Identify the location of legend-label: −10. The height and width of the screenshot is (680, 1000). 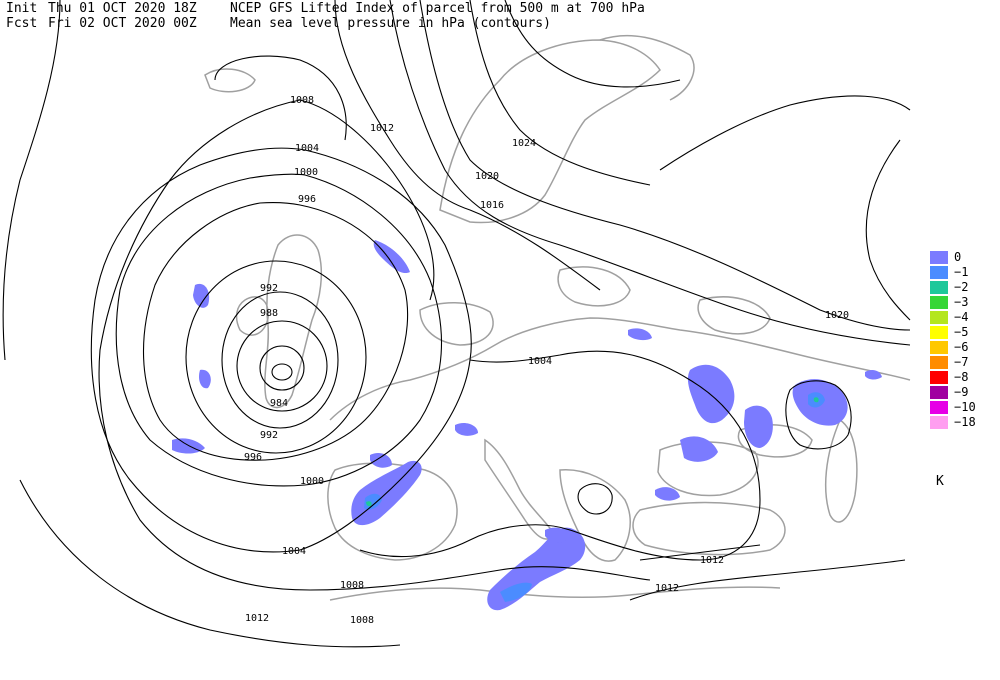
(965, 407).